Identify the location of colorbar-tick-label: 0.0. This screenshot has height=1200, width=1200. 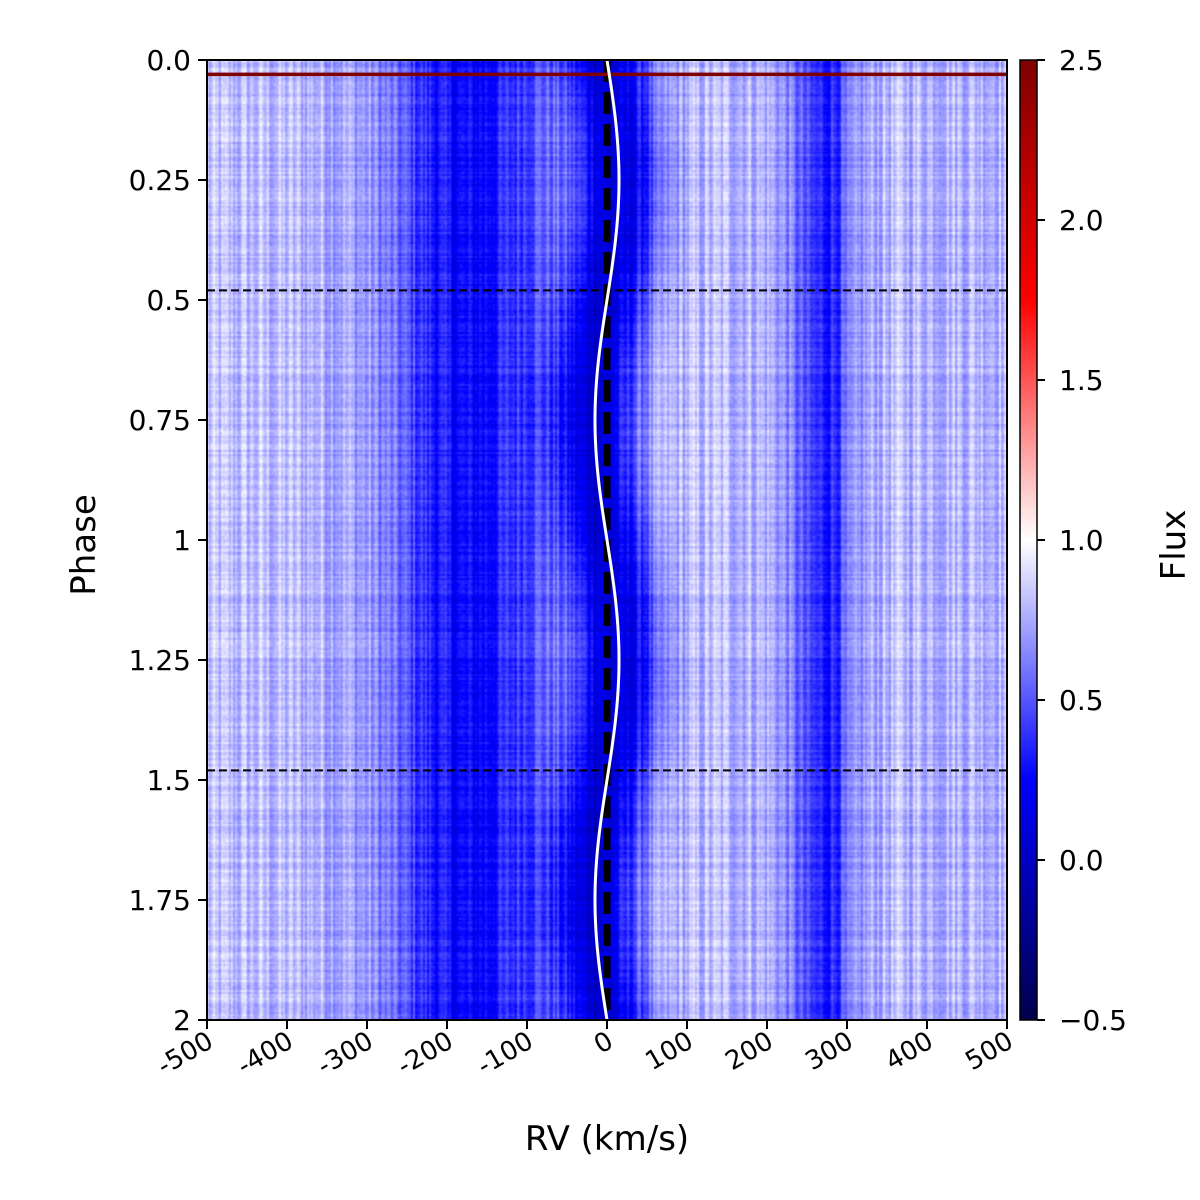
(1081, 860).